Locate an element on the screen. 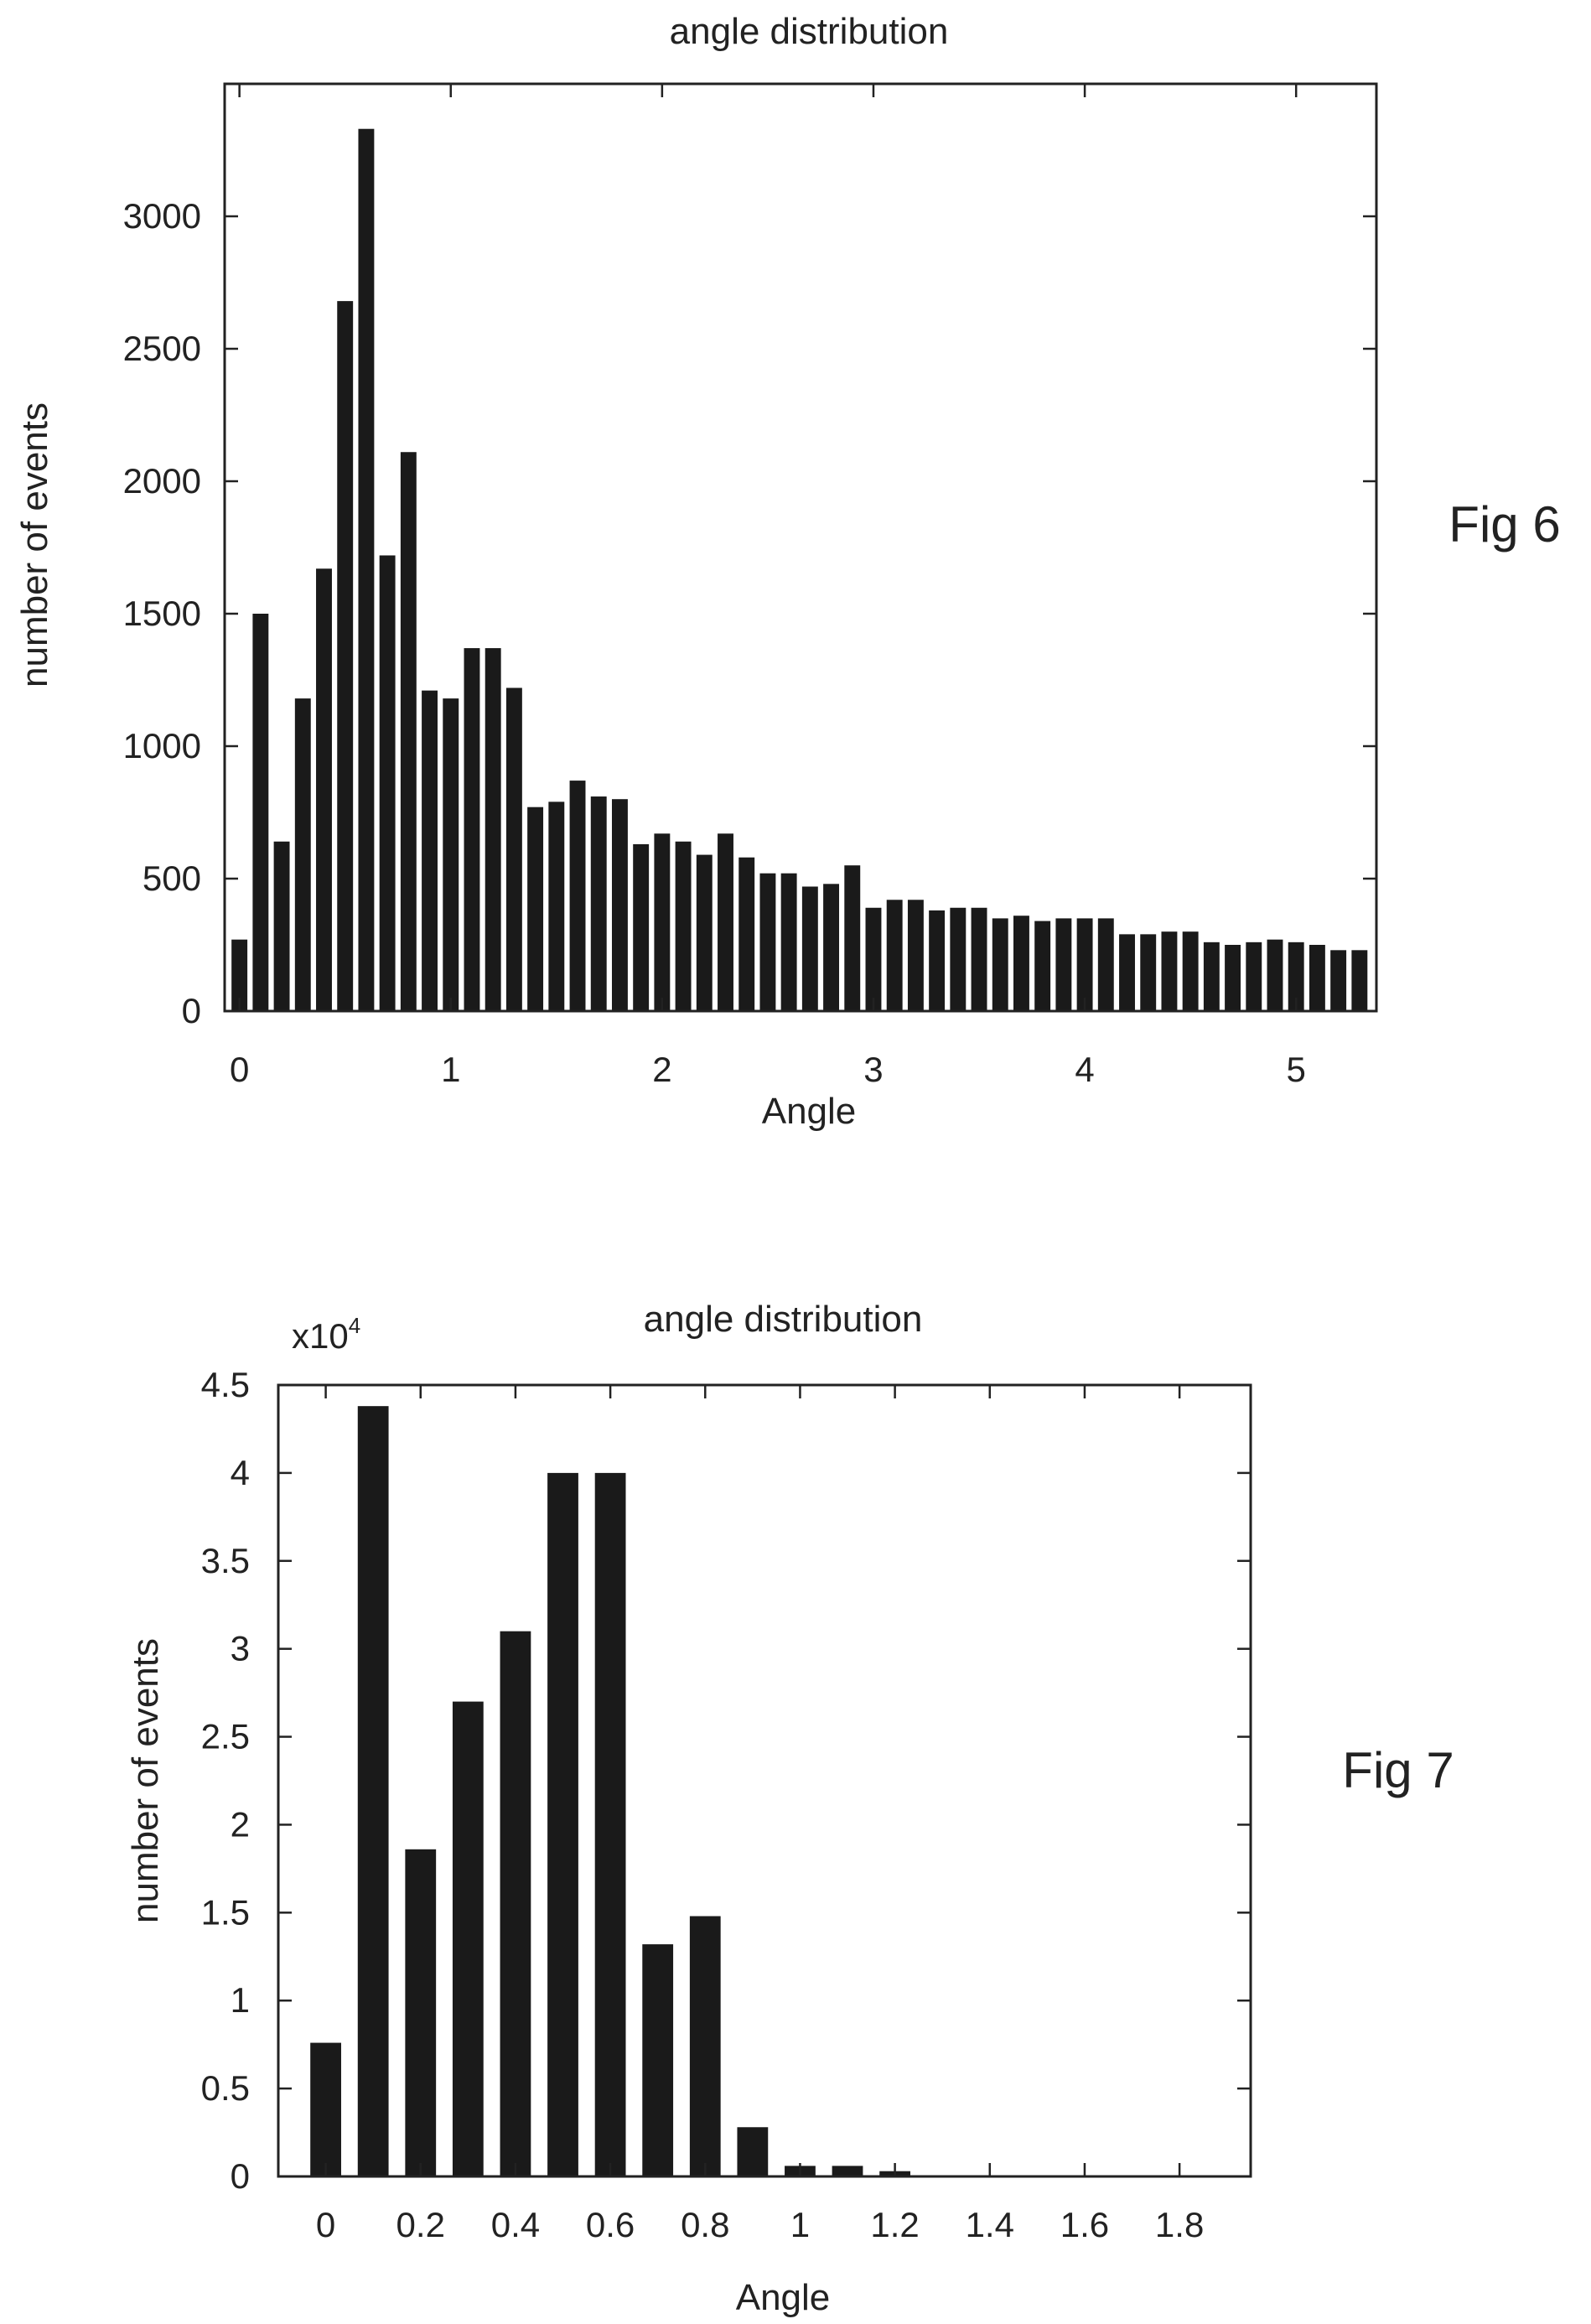 Image resolution: width=1591 pixels, height=2324 pixels. figure-label: Fig 6 is located at coordinates (1504, 524).